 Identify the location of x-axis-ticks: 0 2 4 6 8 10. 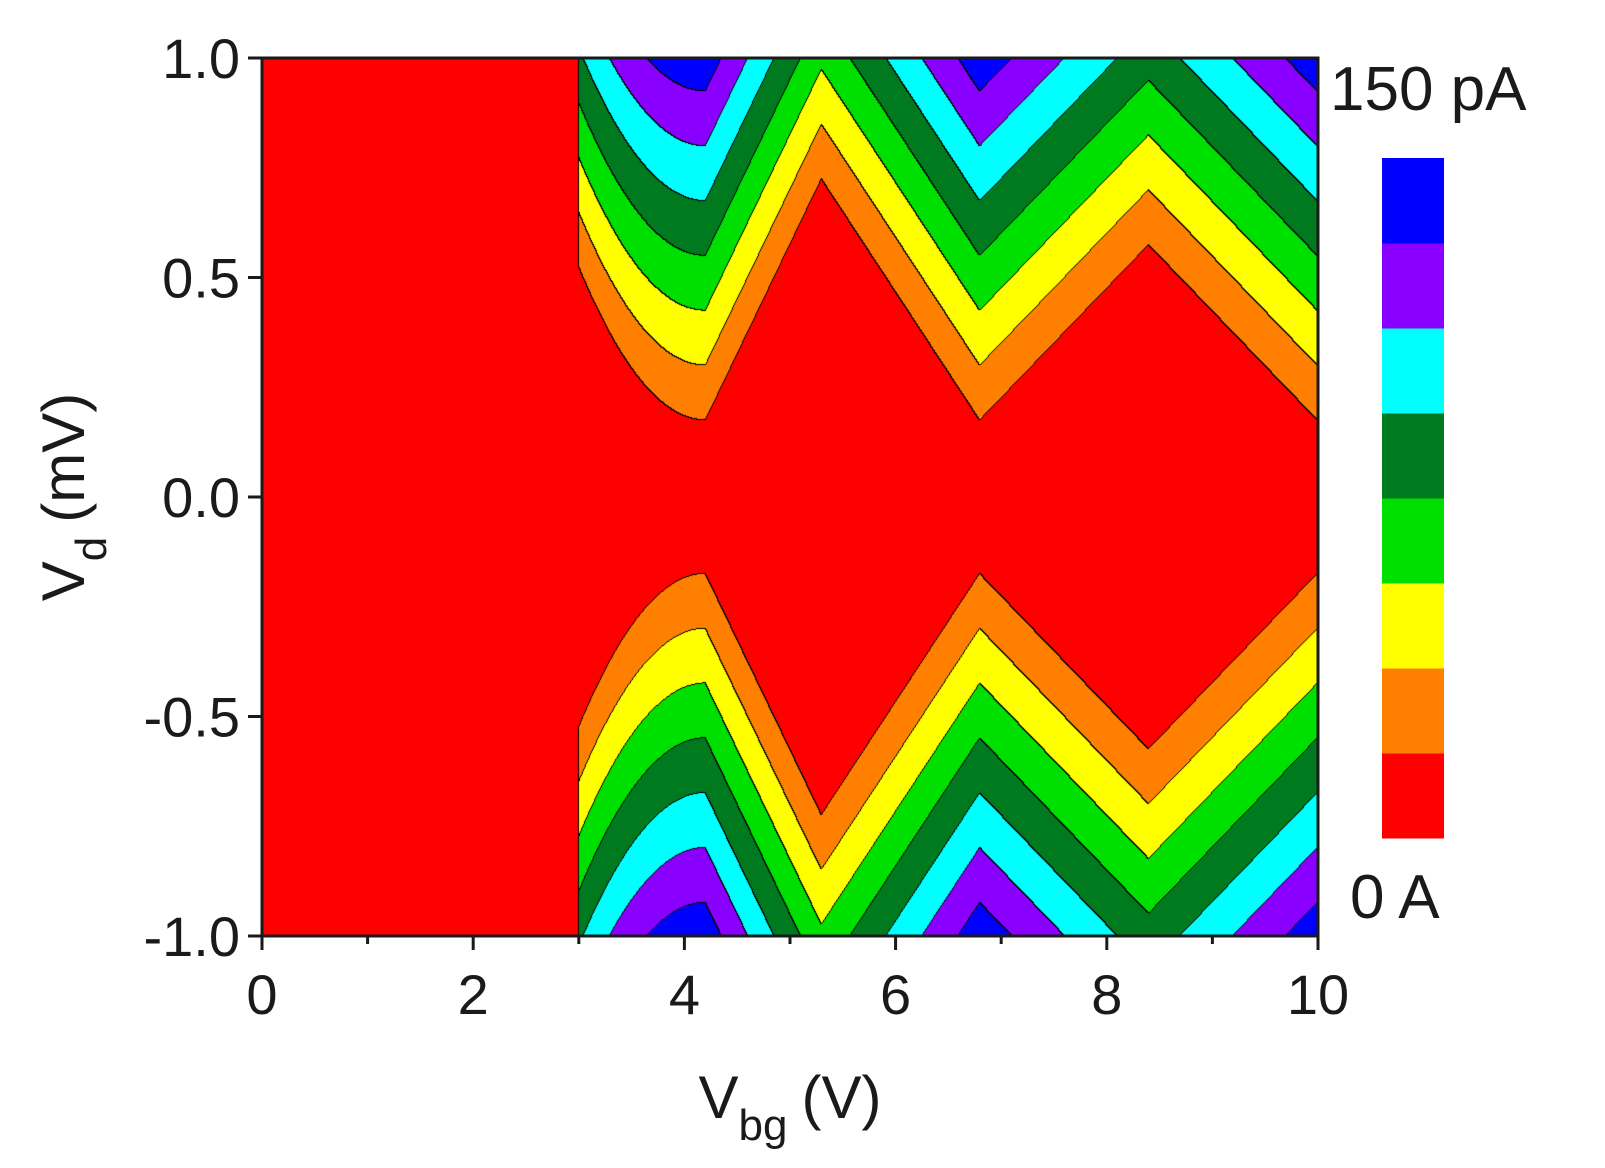
(797, 981).